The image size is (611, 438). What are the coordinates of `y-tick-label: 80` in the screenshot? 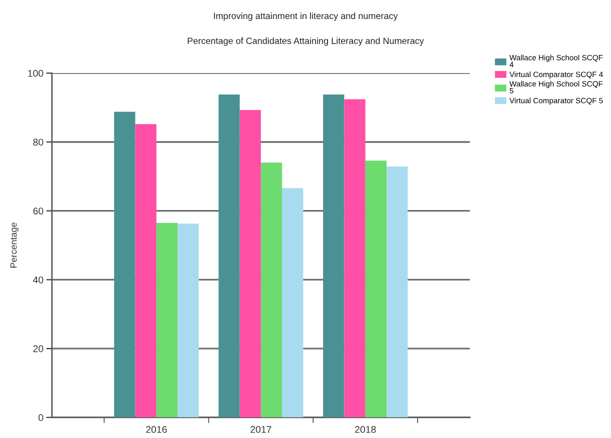 It's located at (38, 142).